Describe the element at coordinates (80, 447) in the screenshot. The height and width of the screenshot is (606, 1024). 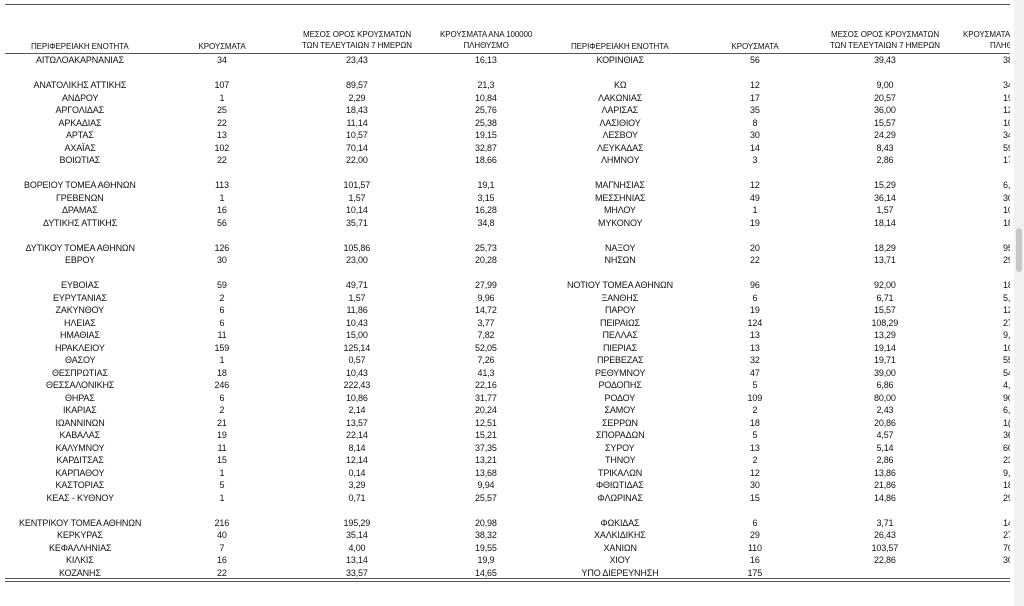
I see `region-name: ΚΑΛΥΜΝΟΥ` at that location.